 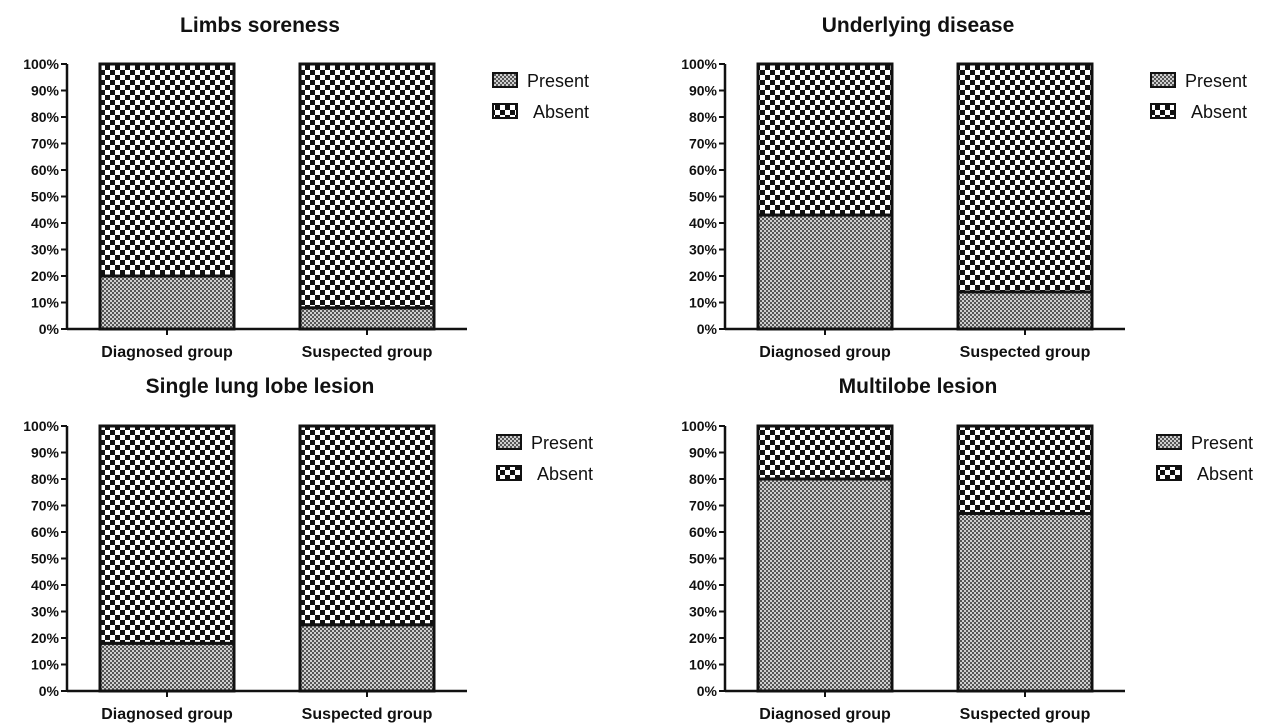 What do you see at coordinates (918, 25) in the screenshot?
I see `chart-title: Underlying disease` at bounding box center [918, 25].